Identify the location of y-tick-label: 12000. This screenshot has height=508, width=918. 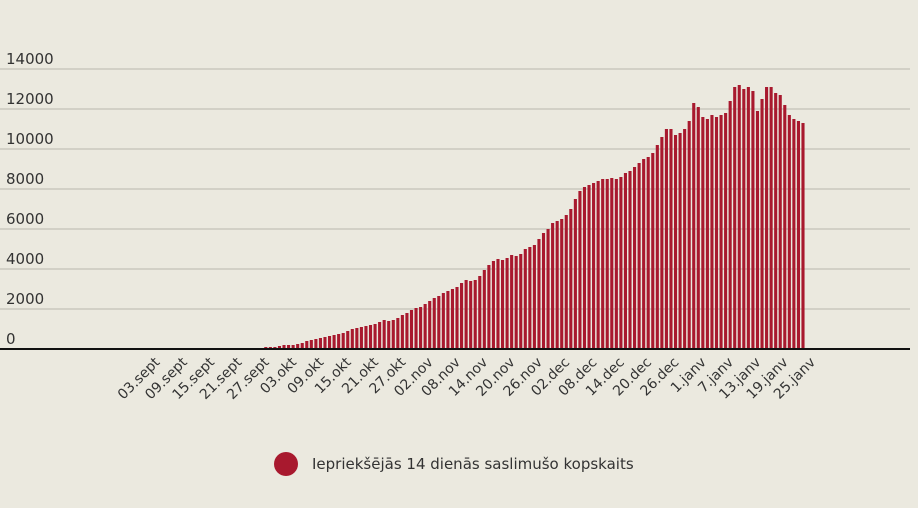
(30, 99).